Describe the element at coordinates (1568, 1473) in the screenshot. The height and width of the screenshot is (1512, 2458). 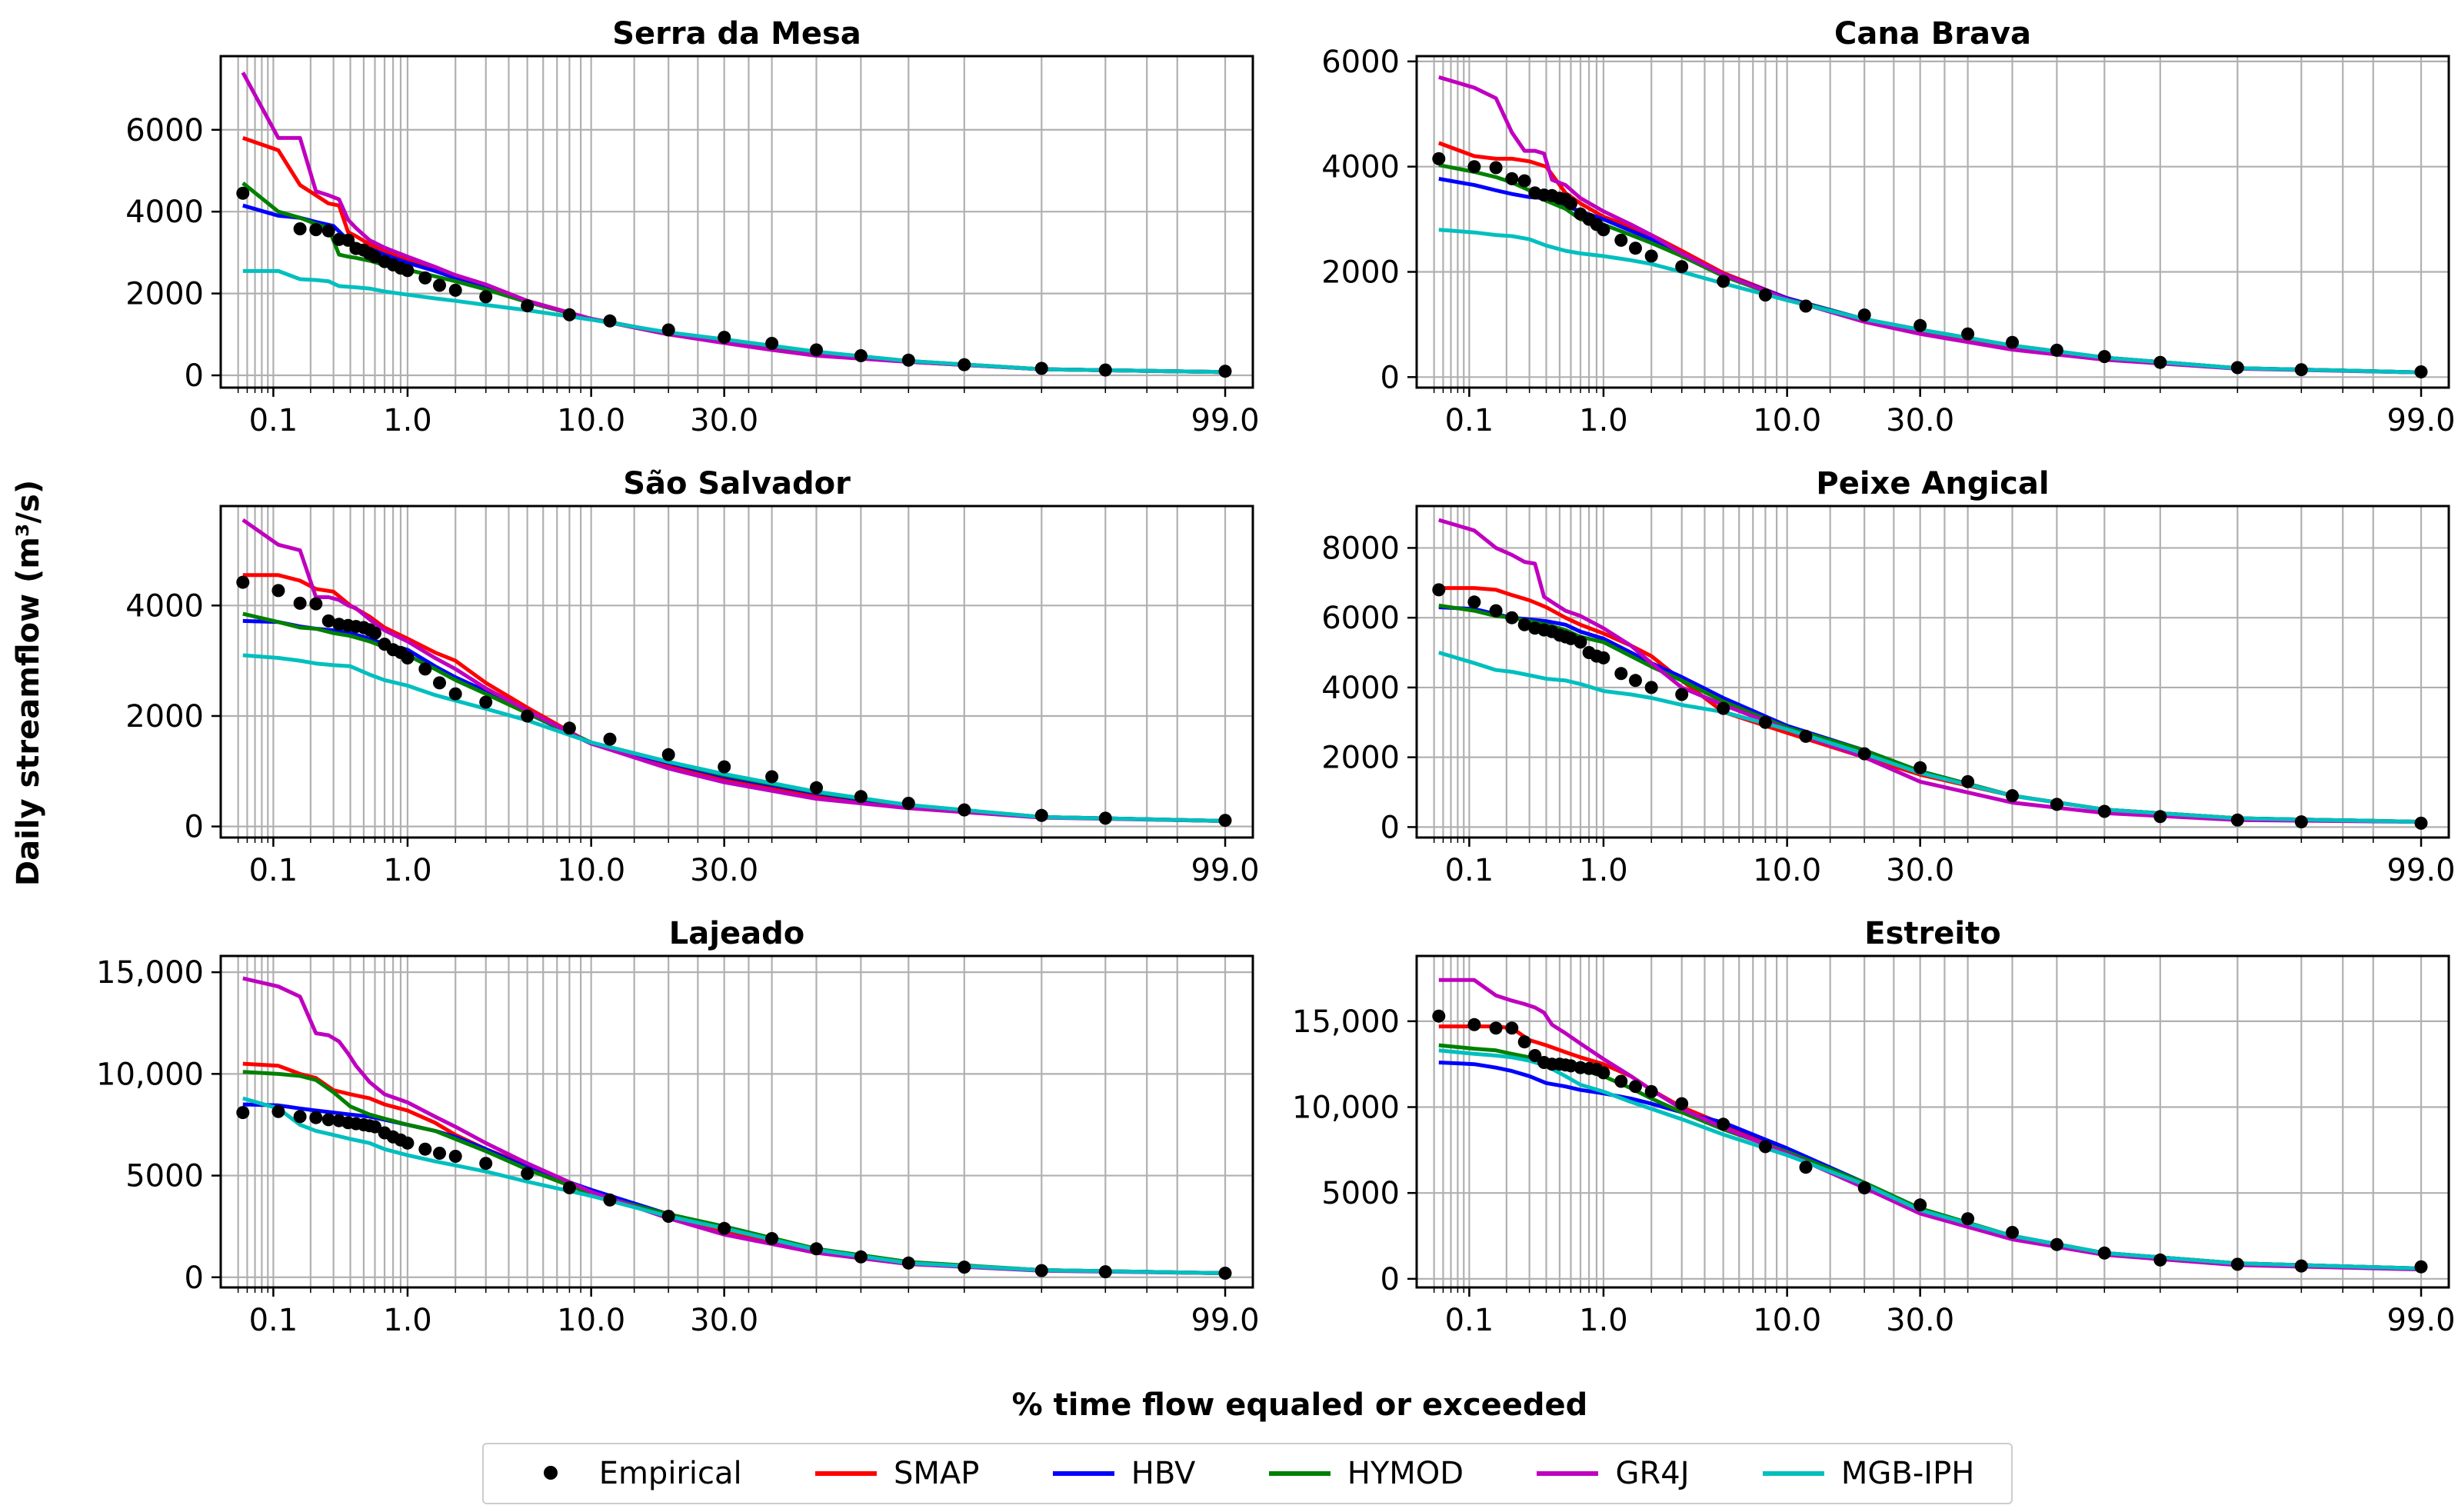
I see `legend-swatch-gr4j` at that location.